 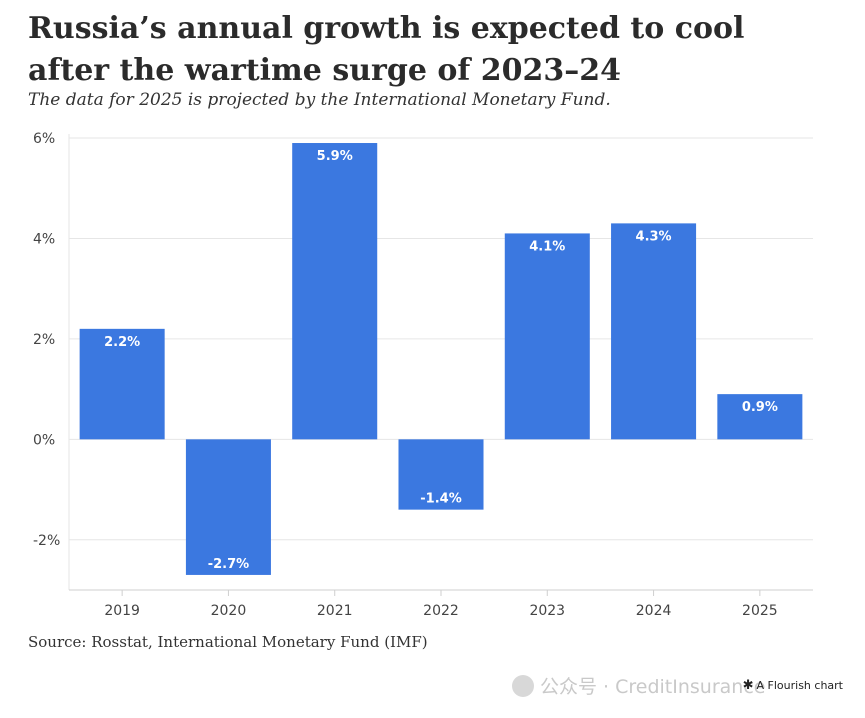 What do you see at coordinates (653, 687) in the screenshot?
I see `watermark-text: 公众号 · CreditInsurance` at bounding box center [653, 687].